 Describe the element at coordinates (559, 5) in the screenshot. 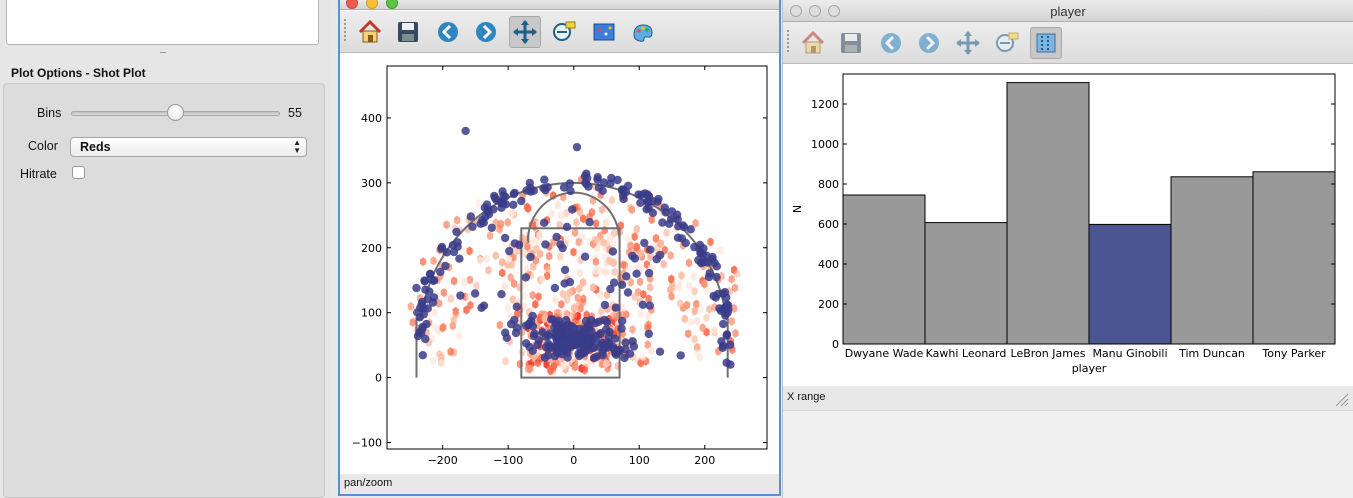

I see `title-bar` at that location.